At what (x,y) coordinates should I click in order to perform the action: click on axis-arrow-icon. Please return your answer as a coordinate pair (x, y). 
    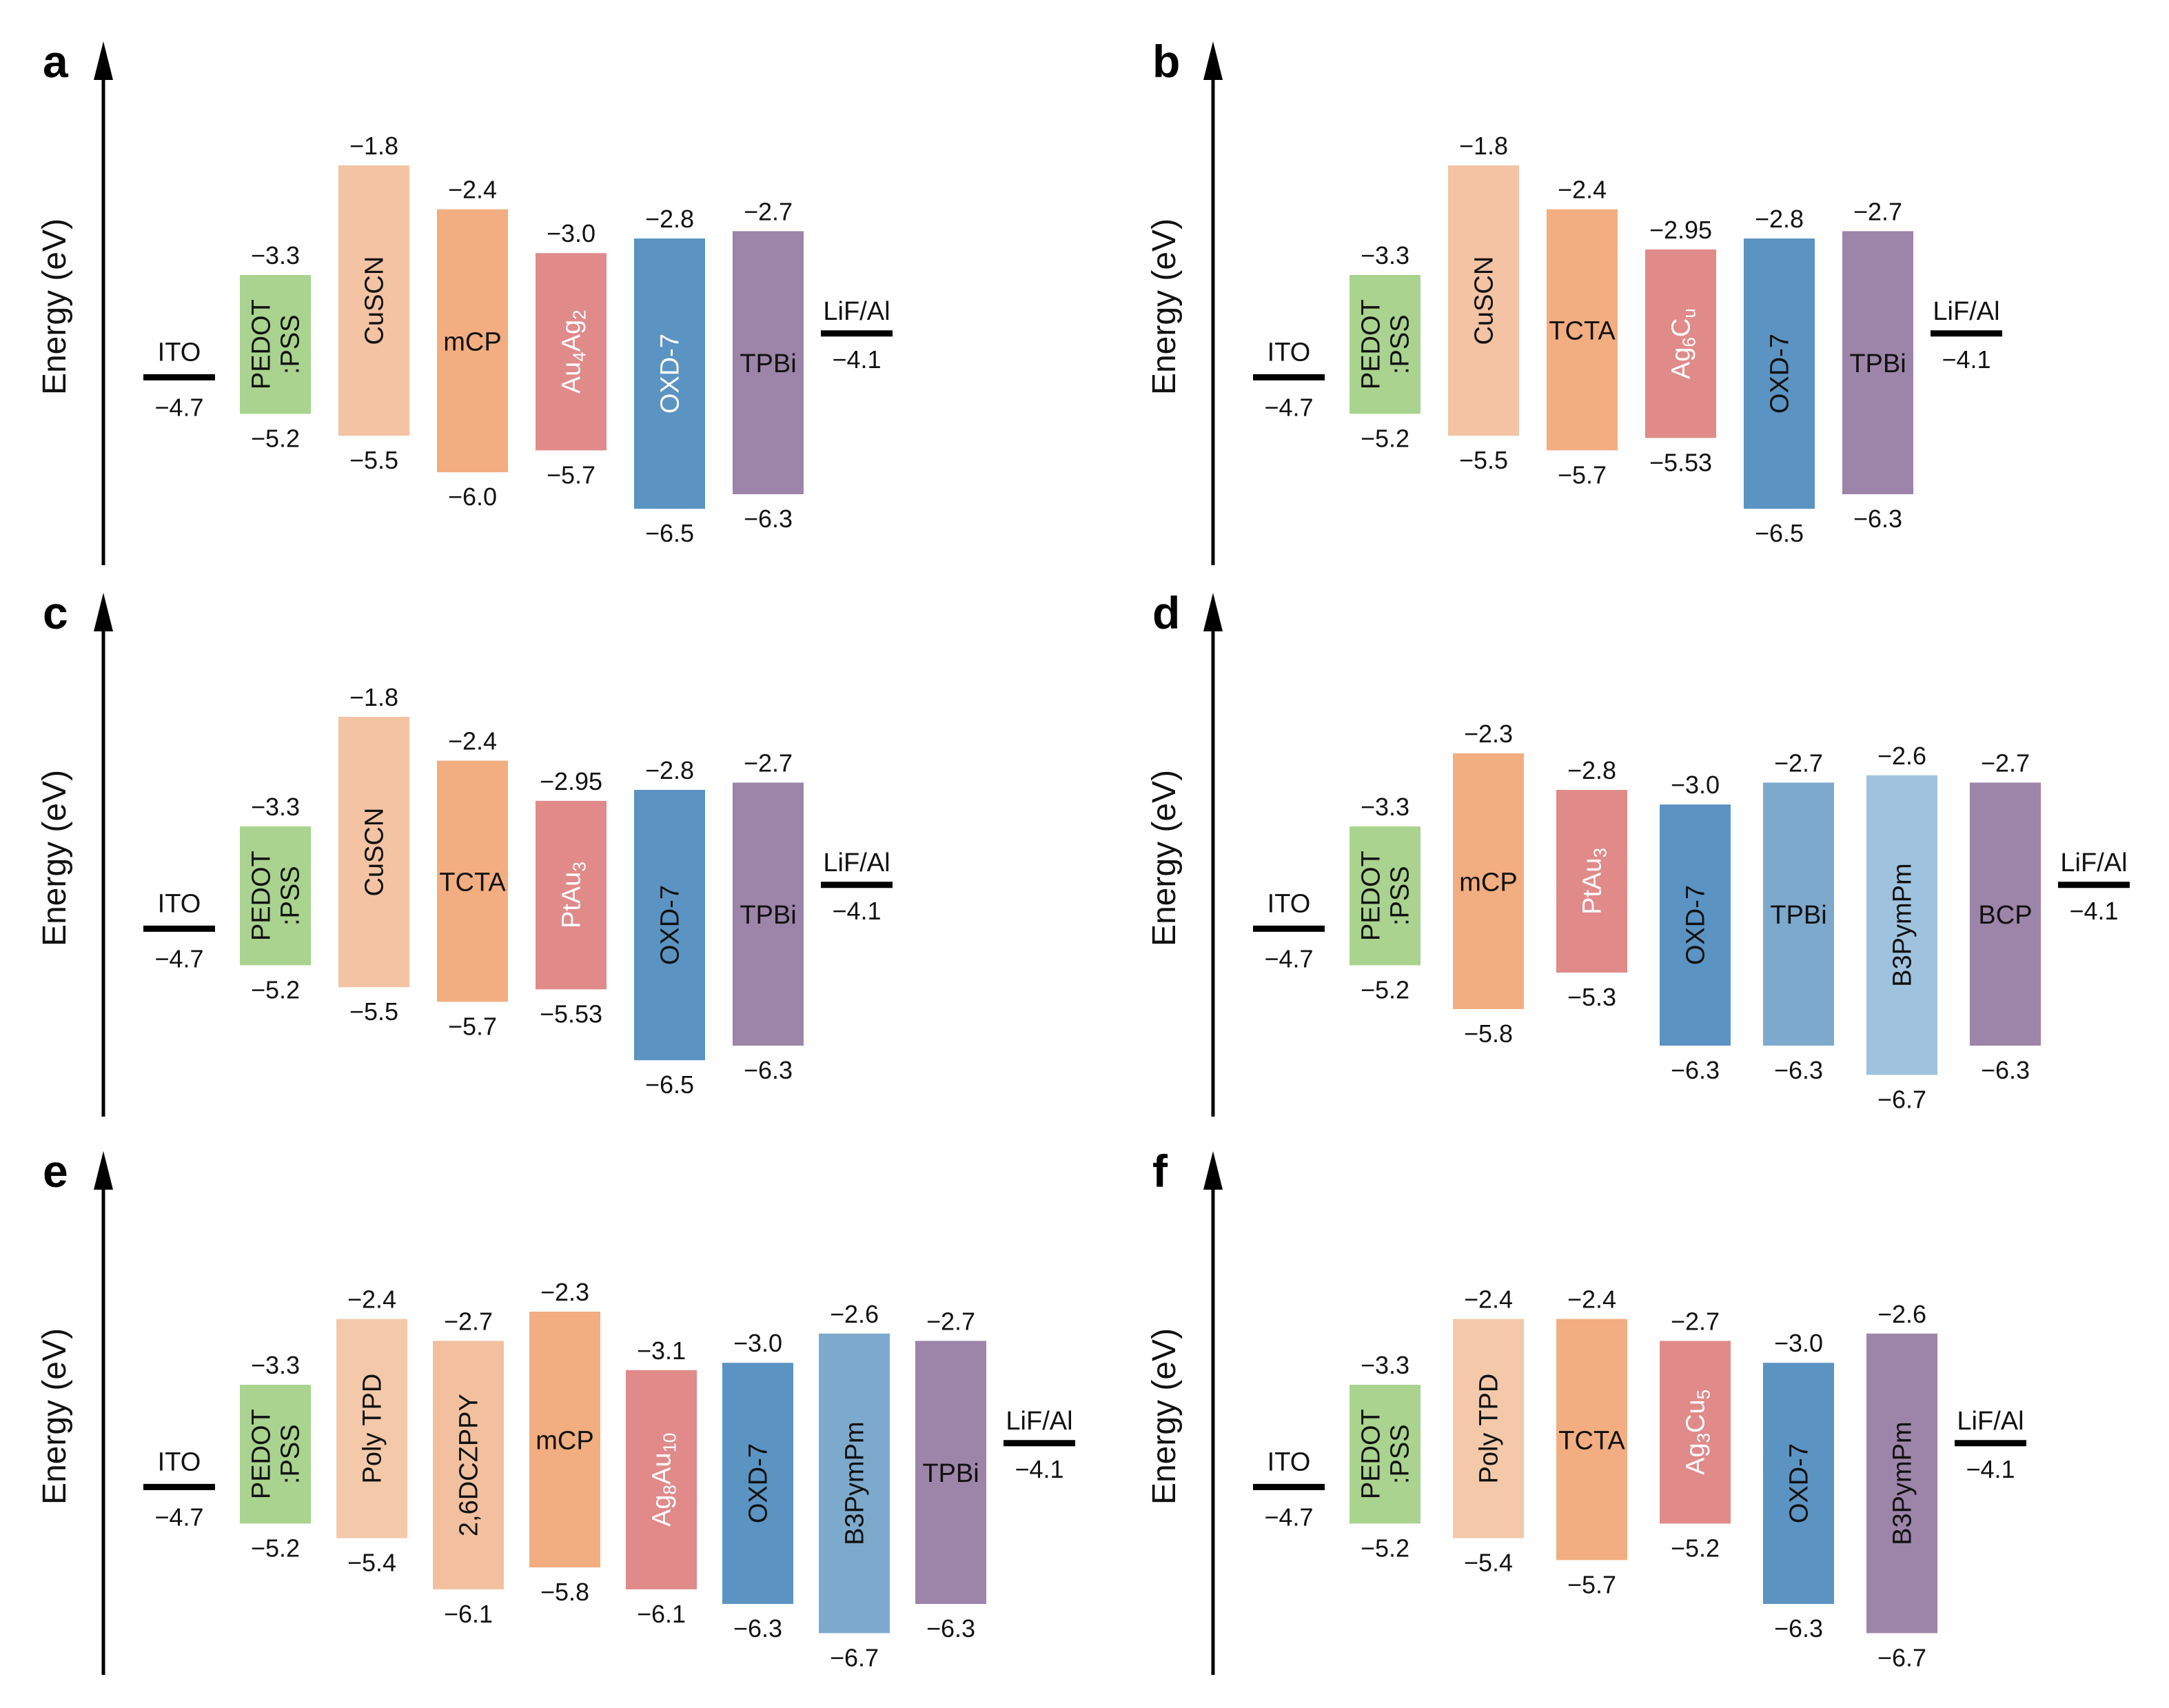
    Looking at the image, I should click on (103, 612).